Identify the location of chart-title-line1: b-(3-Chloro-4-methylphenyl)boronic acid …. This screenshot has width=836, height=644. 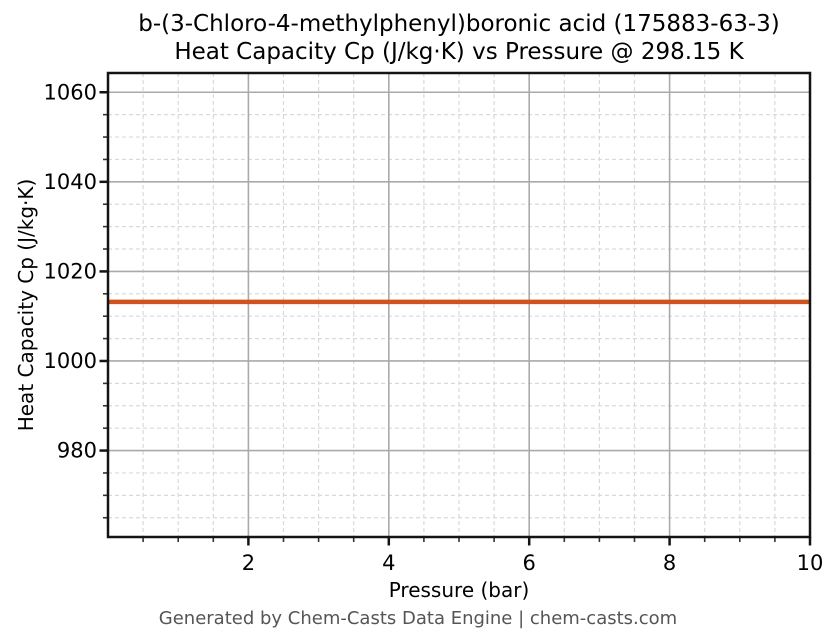
(459, 24).